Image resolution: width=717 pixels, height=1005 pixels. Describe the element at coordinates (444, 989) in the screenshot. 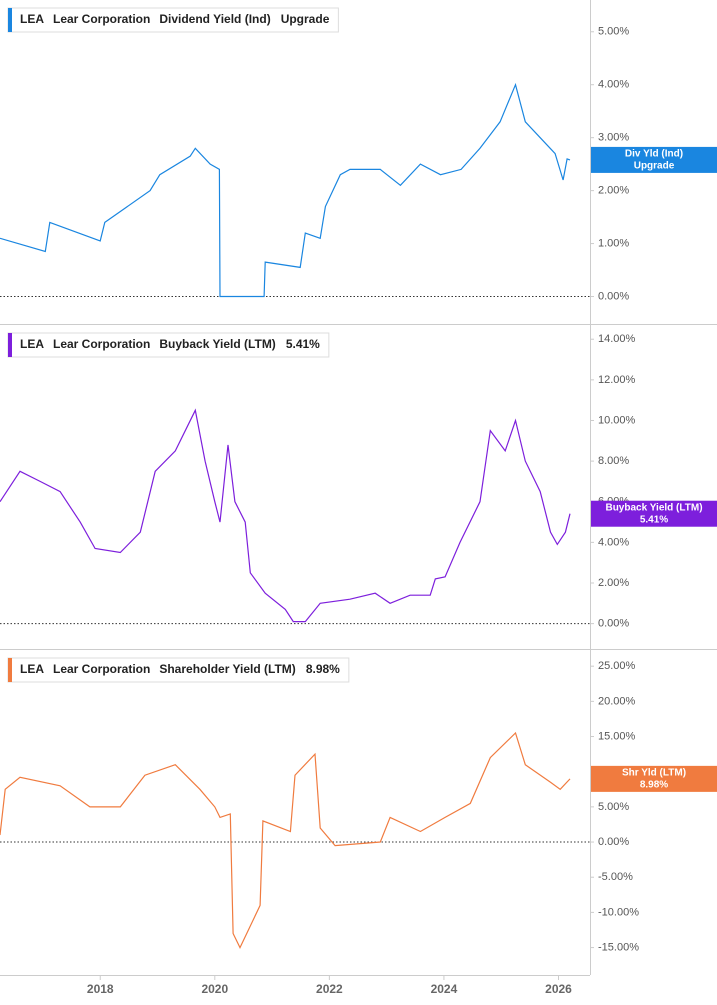

I see `x-tick-label: 2024` at that location.